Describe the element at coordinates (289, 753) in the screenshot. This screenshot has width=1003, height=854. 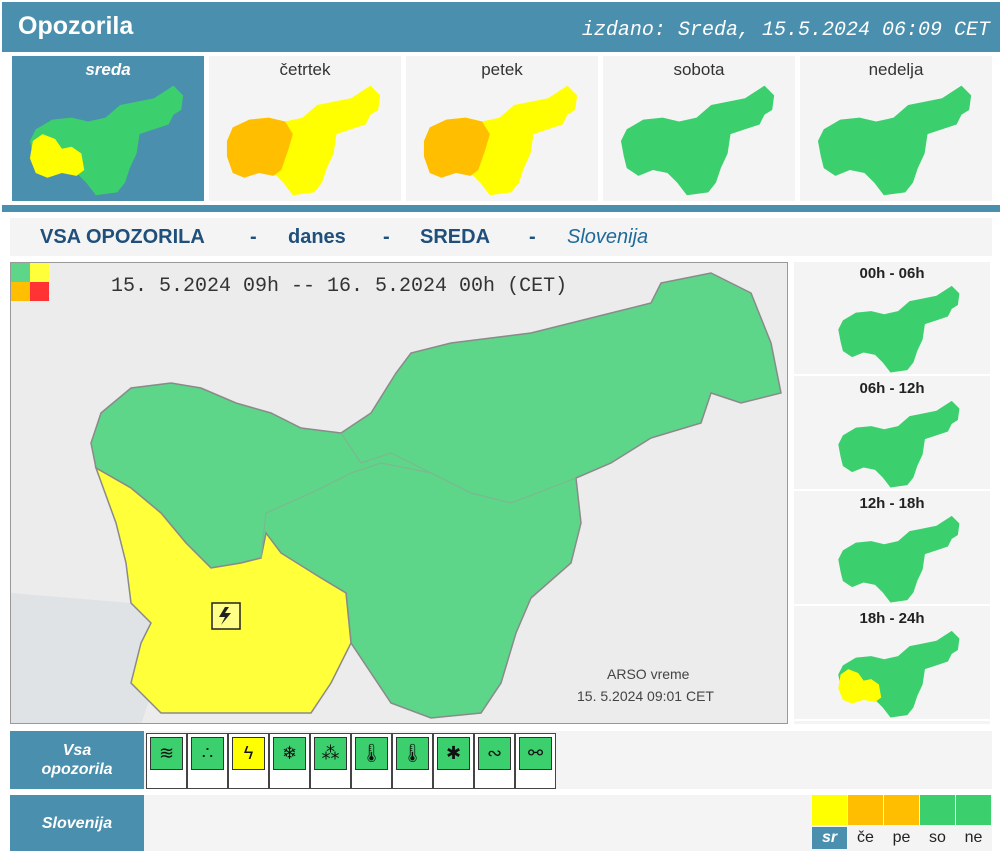
I see `snow-icon: ❄` at that location.